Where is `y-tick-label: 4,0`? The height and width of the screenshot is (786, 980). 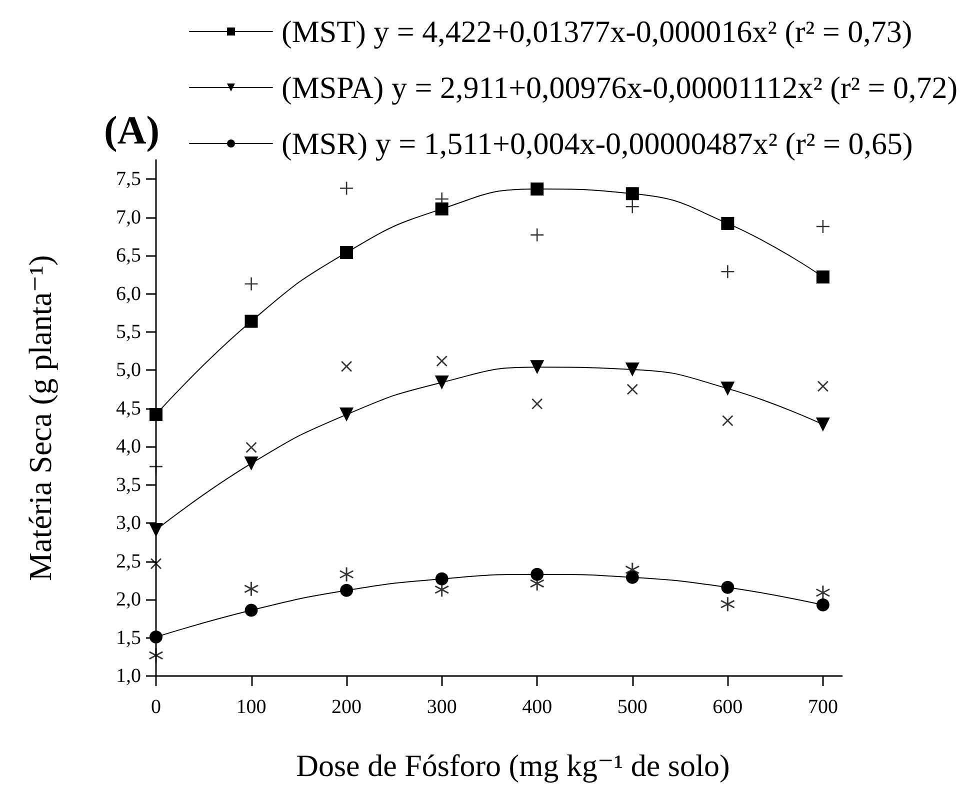 y-tick-label: 4,0 is located at coordinates (128, 447).